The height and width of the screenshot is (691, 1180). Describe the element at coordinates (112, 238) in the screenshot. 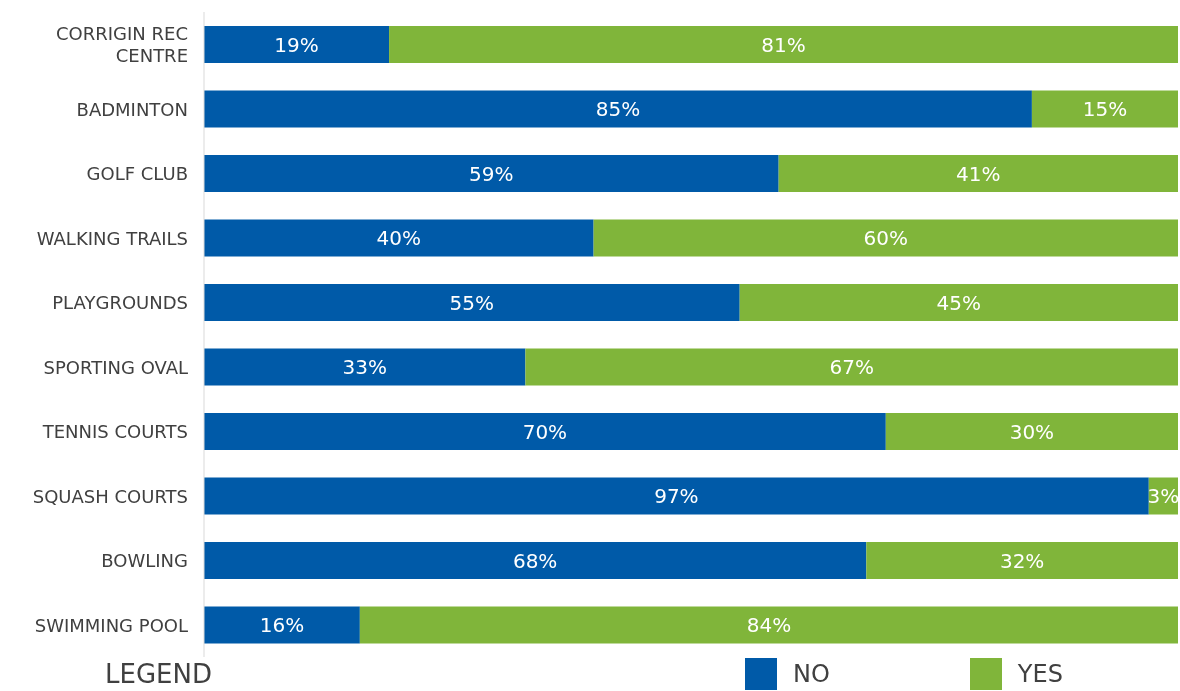

I see `y-tick-label: WALKING TRAILS` at that location.